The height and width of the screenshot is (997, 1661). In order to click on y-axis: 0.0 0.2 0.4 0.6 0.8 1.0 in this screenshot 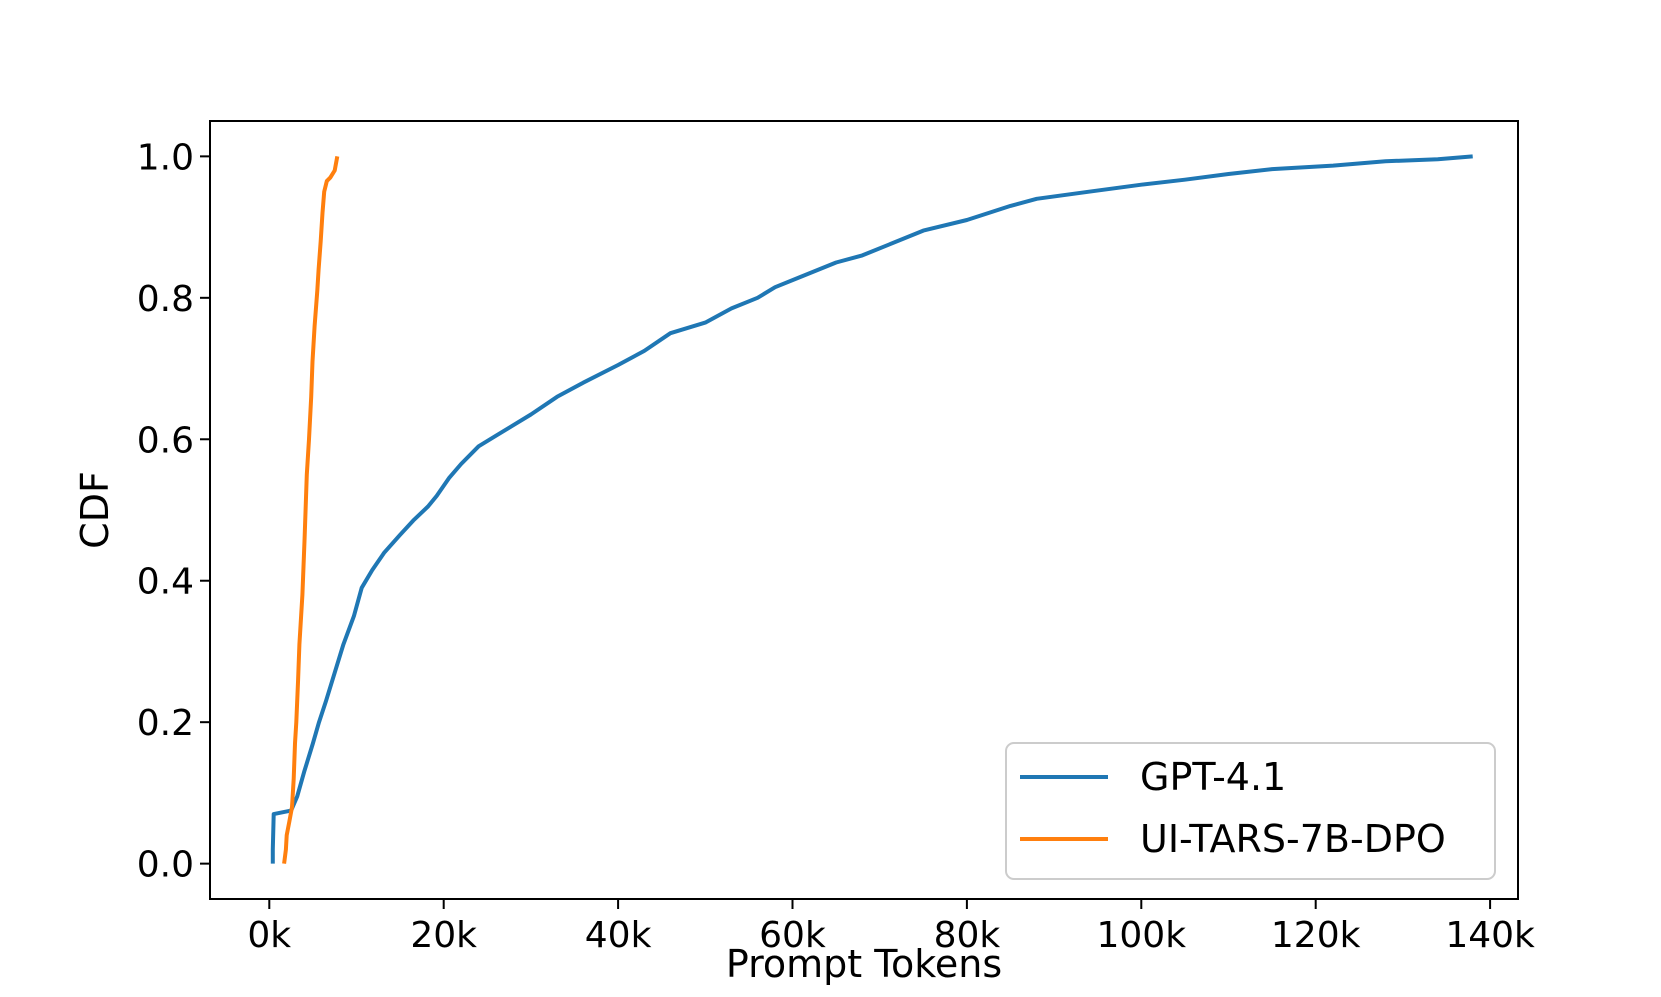, I will do `click(173, 511)`.